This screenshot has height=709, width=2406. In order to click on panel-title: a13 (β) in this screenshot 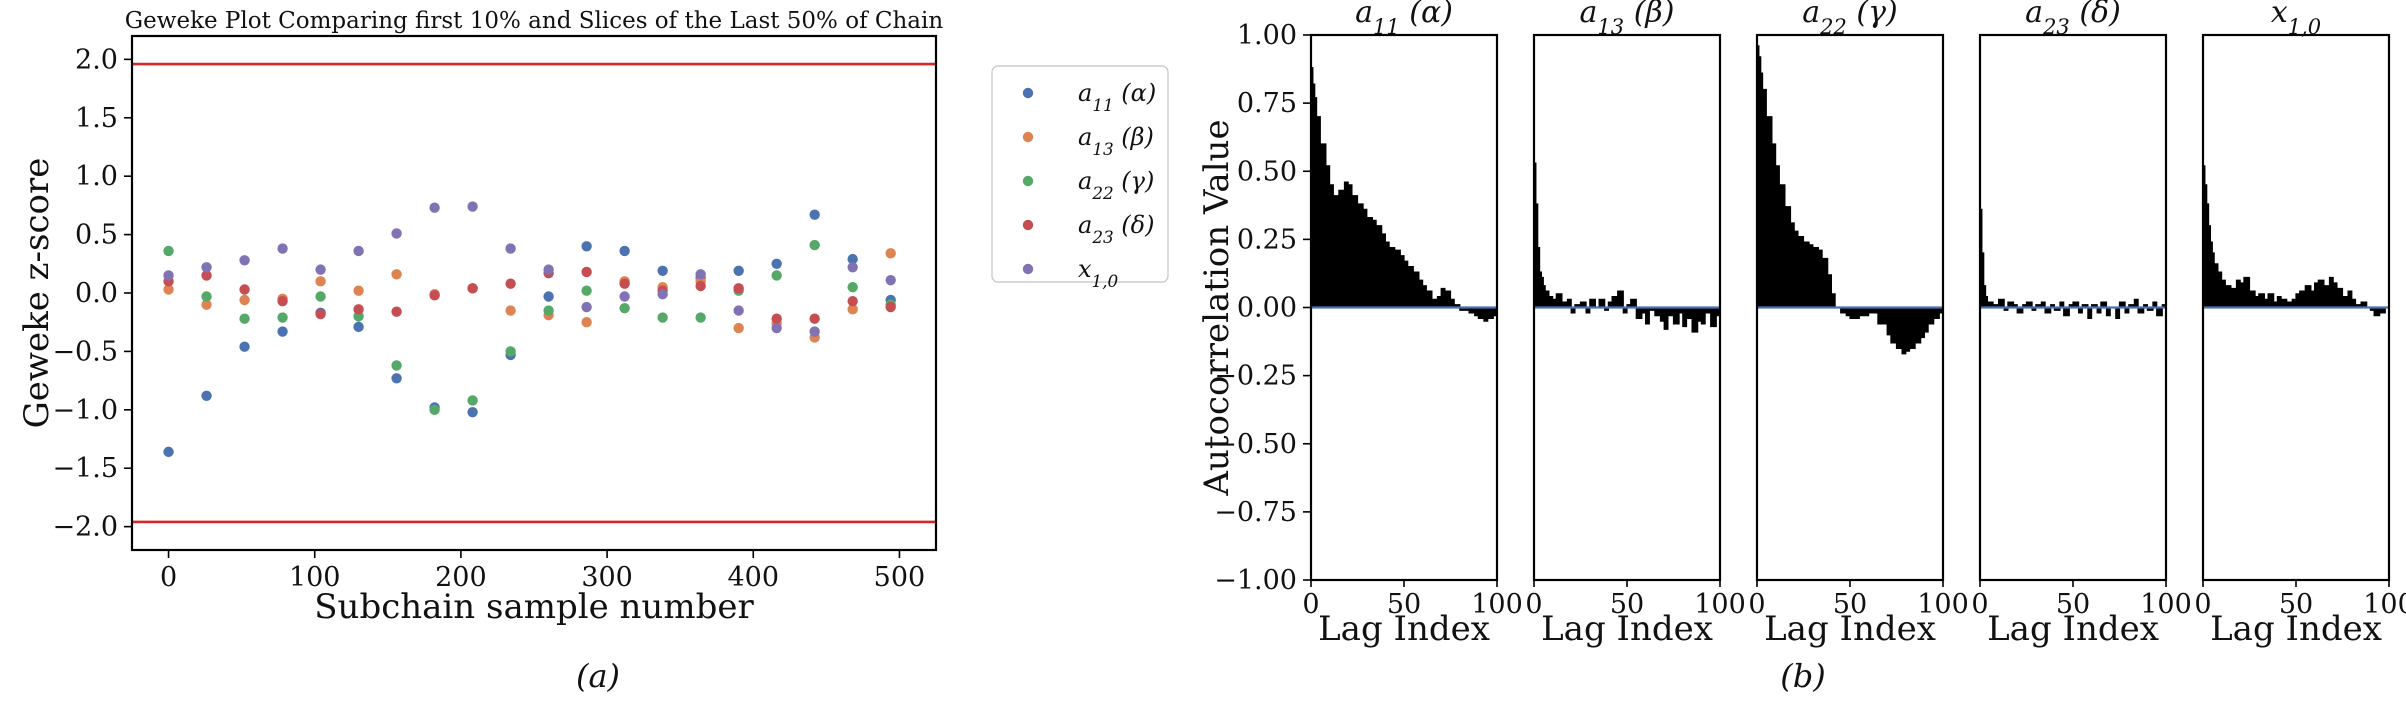, I will do `click(1627, 19)`.